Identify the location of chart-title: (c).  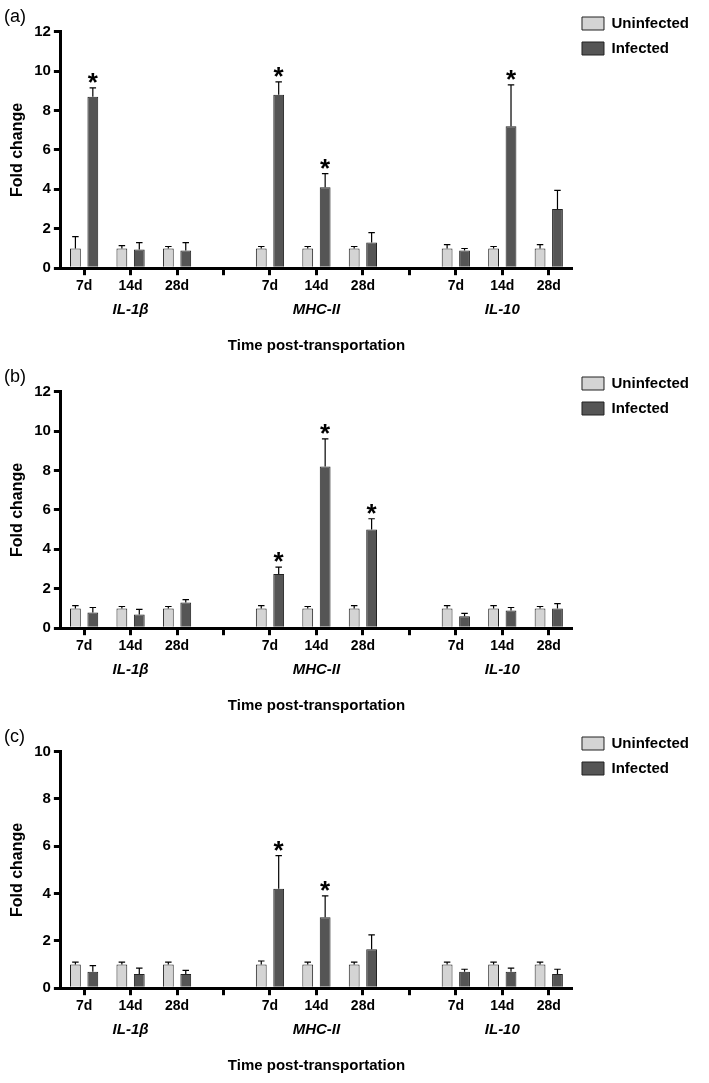
(14, 735).